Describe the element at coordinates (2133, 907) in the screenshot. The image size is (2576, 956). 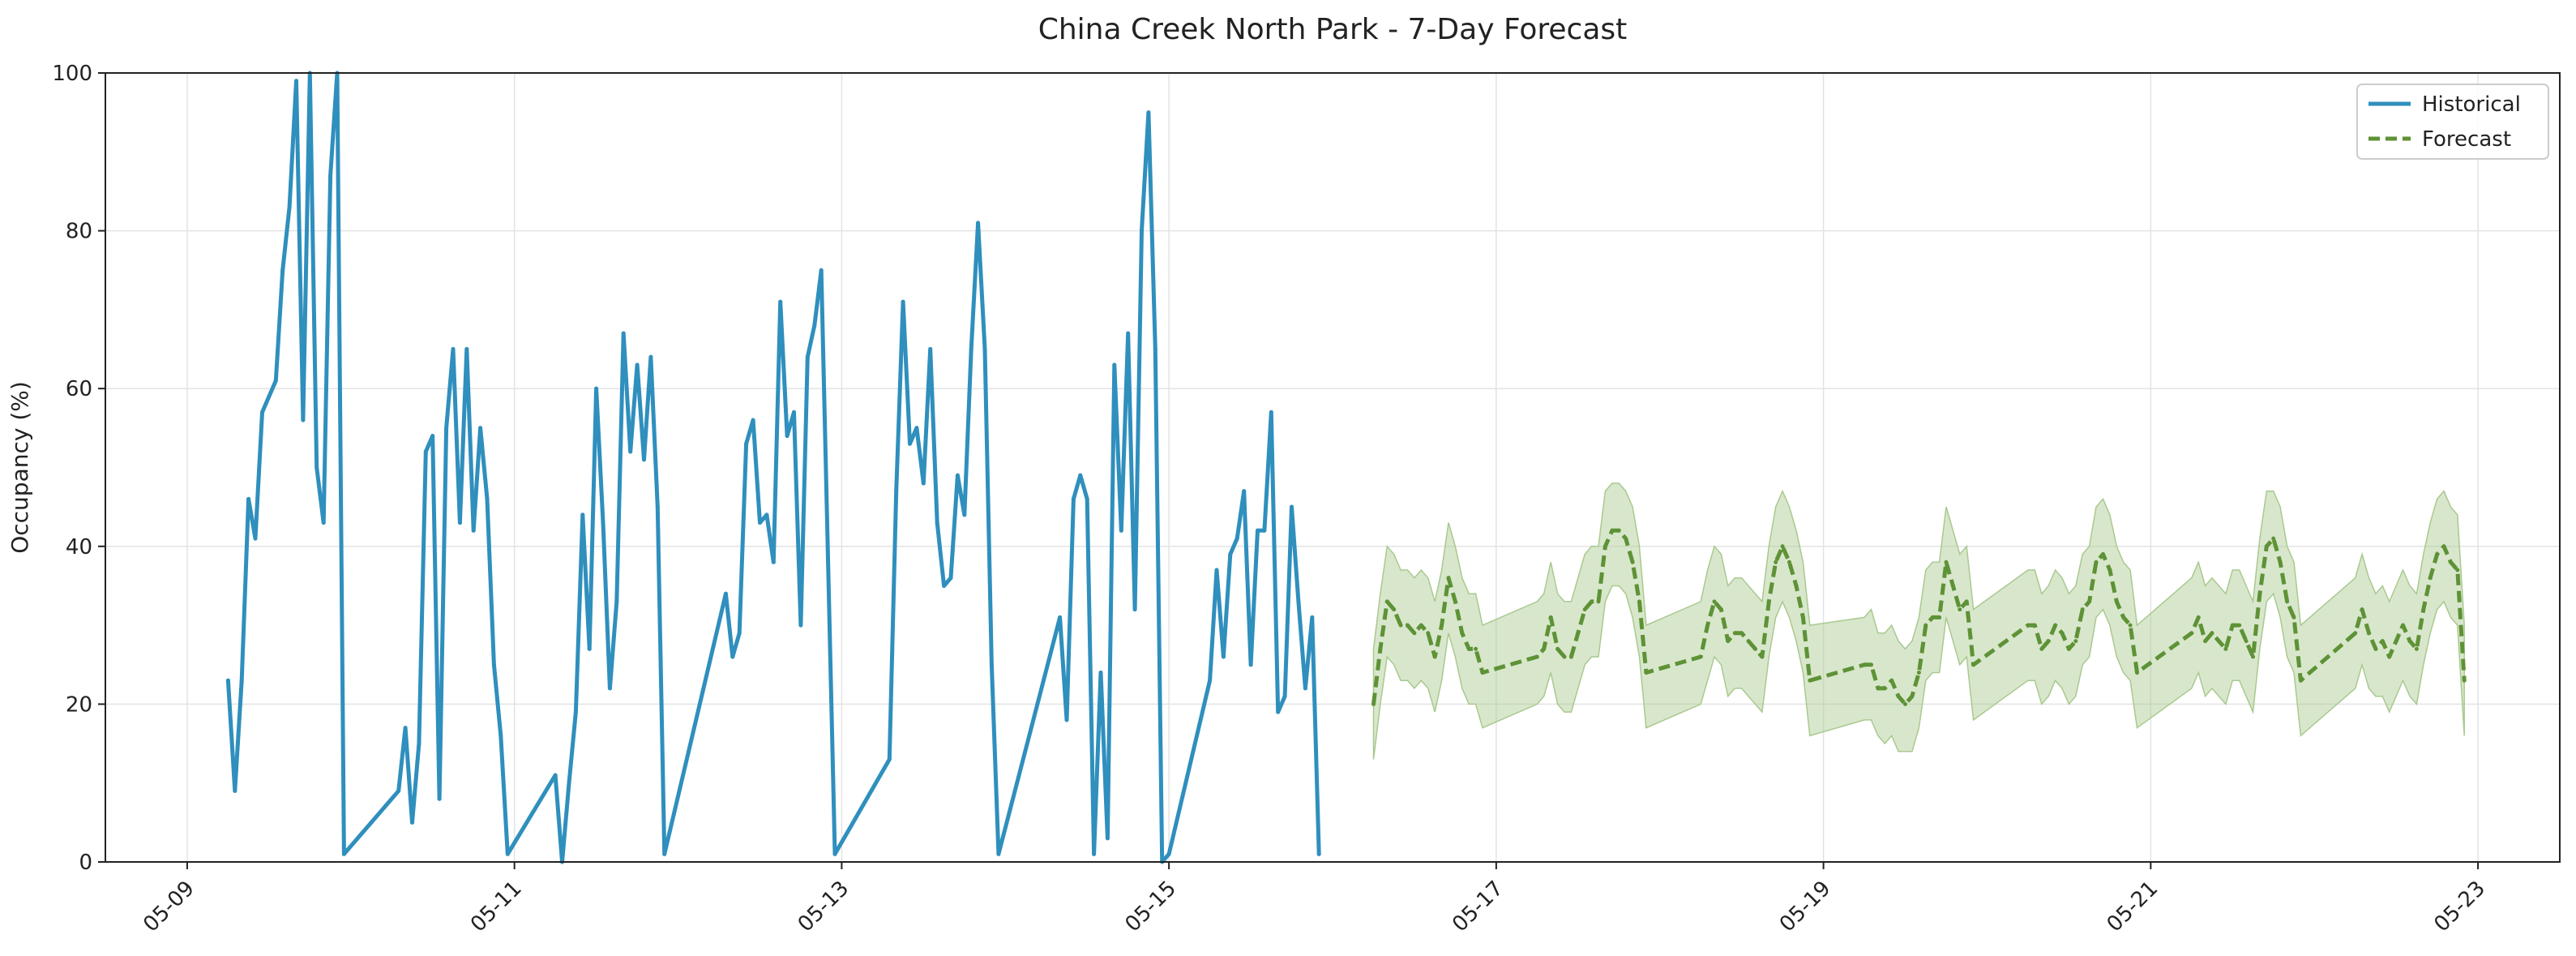
I see `x-tick-label: 05-21` at that location.